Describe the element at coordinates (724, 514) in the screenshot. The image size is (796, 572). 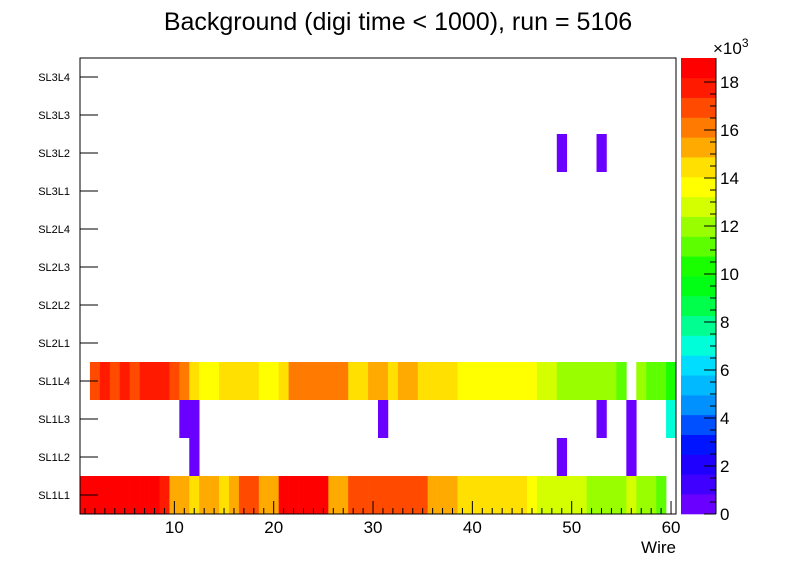
I see `z-tick-label: 0` at that location.